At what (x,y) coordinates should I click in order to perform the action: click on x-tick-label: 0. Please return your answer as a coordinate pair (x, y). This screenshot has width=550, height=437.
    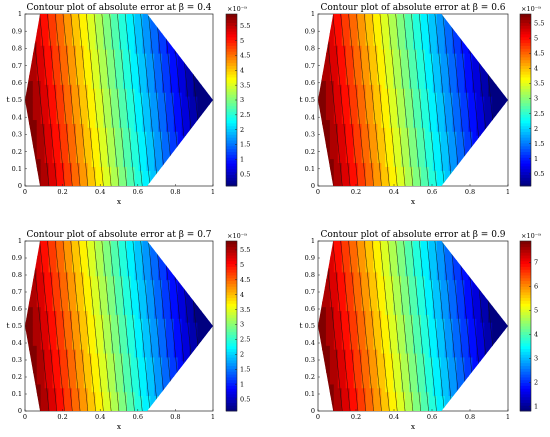
    Looking at the image, I should click on (318, 192).